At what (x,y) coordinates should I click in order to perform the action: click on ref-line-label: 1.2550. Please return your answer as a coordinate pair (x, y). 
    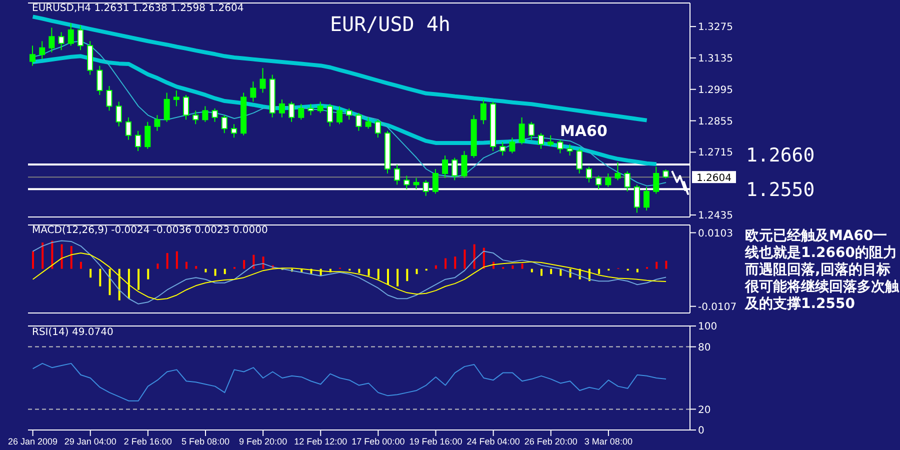
    Looking at the image, I should click on (780, 190).